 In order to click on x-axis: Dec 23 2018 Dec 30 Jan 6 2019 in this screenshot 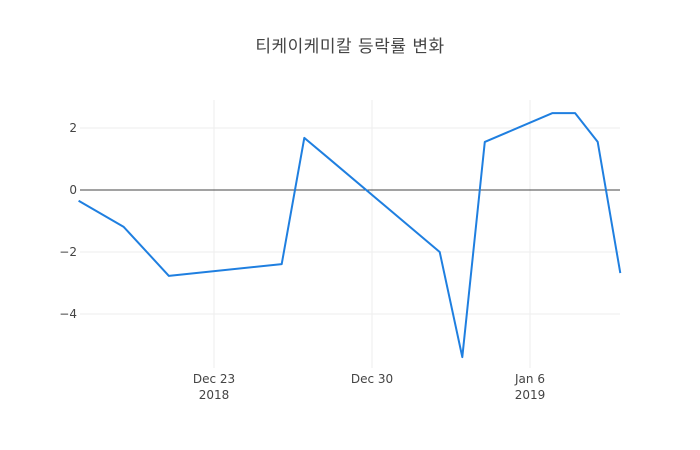, I will do `click(369, 387)`.